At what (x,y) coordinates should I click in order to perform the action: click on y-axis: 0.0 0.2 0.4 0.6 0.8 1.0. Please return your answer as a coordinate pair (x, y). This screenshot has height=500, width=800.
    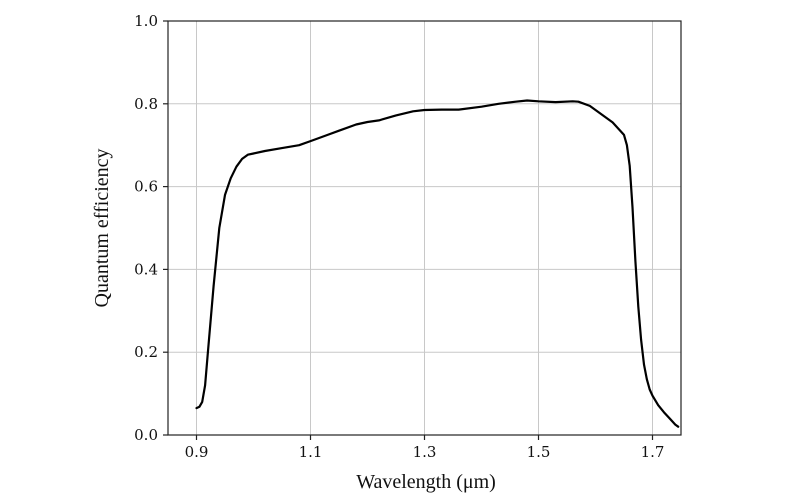
    Looking at the image, I should click on (151, 228).